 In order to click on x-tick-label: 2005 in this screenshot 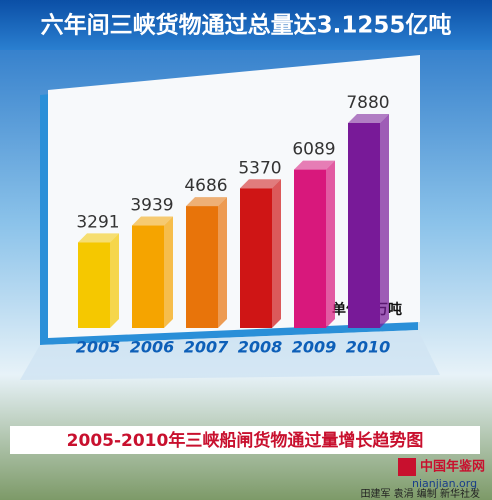, I will do `click(98, 347)`.